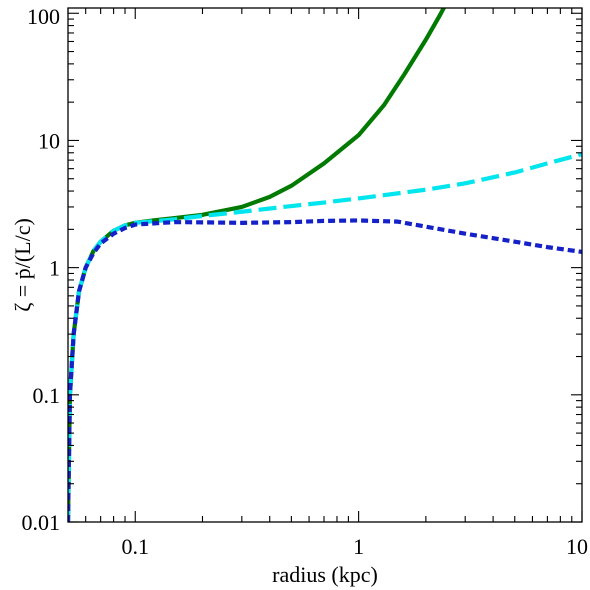  What do you see at coordinates (358, 546) in the screenshot?
I see `x-tick-label: 1` at bounding box center [358, 546].